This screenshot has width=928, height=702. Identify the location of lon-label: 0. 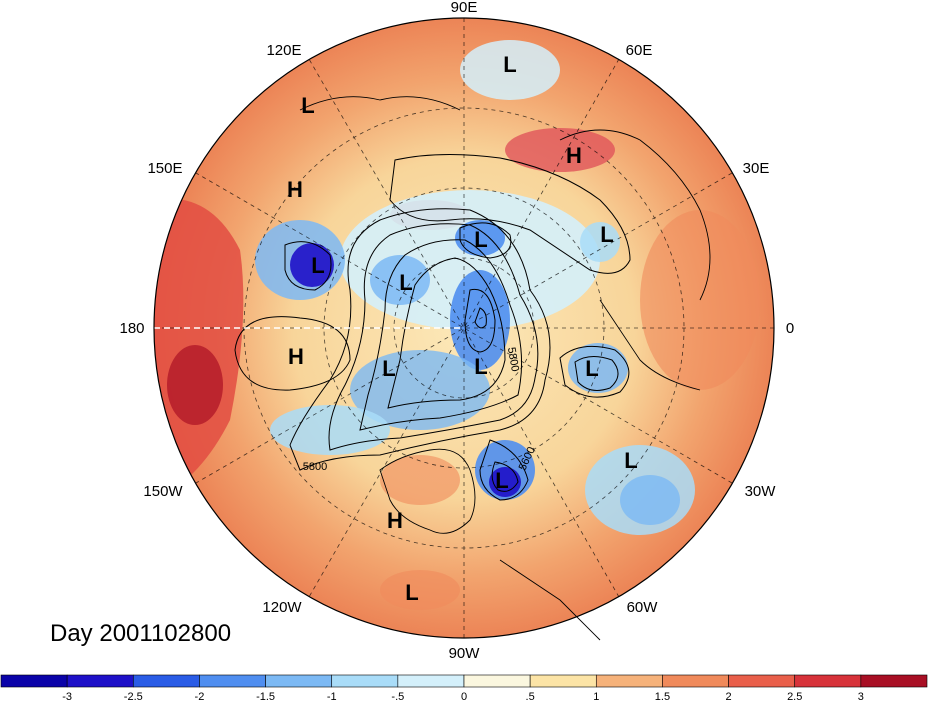
(790, 328).